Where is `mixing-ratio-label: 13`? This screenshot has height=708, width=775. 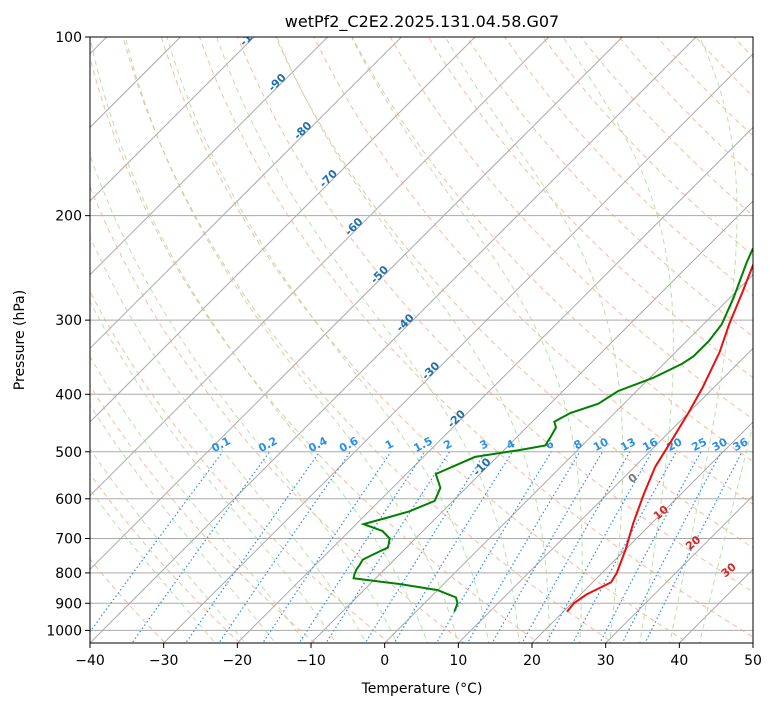
mixing-ratio-label: 13 is located at coordinates (628, 444).